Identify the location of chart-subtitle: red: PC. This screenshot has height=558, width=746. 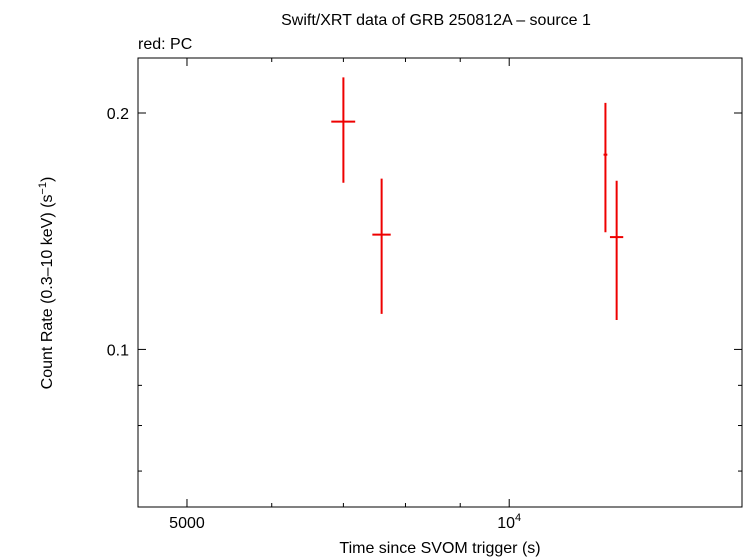
(165, 44).